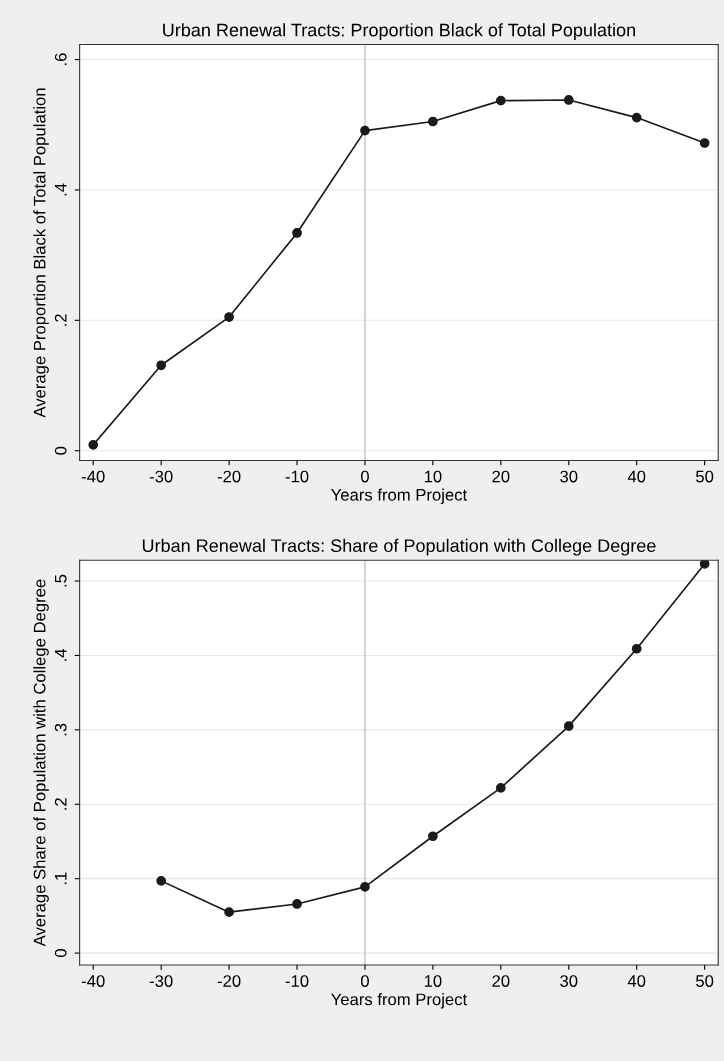 This screenshot has height=1061, width=724. I want to click on y-axis-title: Average Share of Population with College Degree, so click(41, 763).